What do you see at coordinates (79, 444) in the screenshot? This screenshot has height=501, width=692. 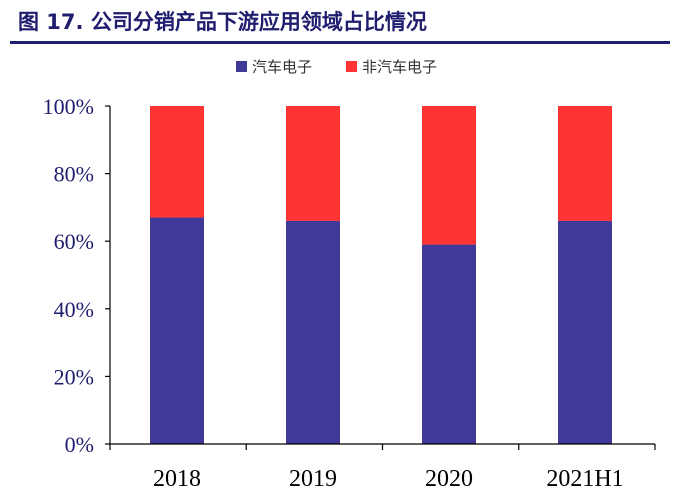 I see `y-tick-label: 0%` at bounding box center [79, 444].